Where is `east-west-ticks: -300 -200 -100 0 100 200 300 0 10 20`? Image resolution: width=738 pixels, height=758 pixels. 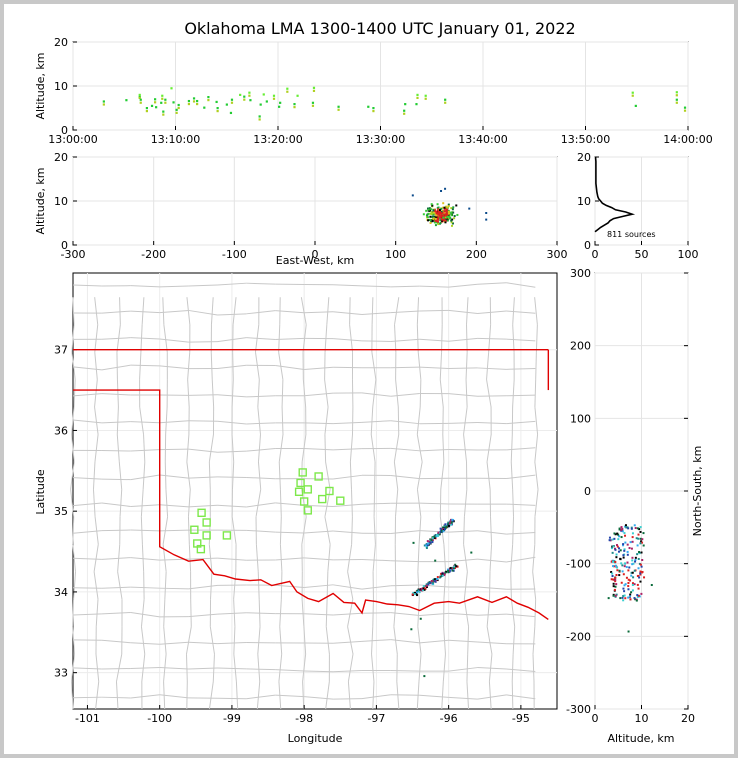
east-west-ticks: -300 -200 -100 0 100 200 300 0 10 20 is located at coordinates (311, 206).